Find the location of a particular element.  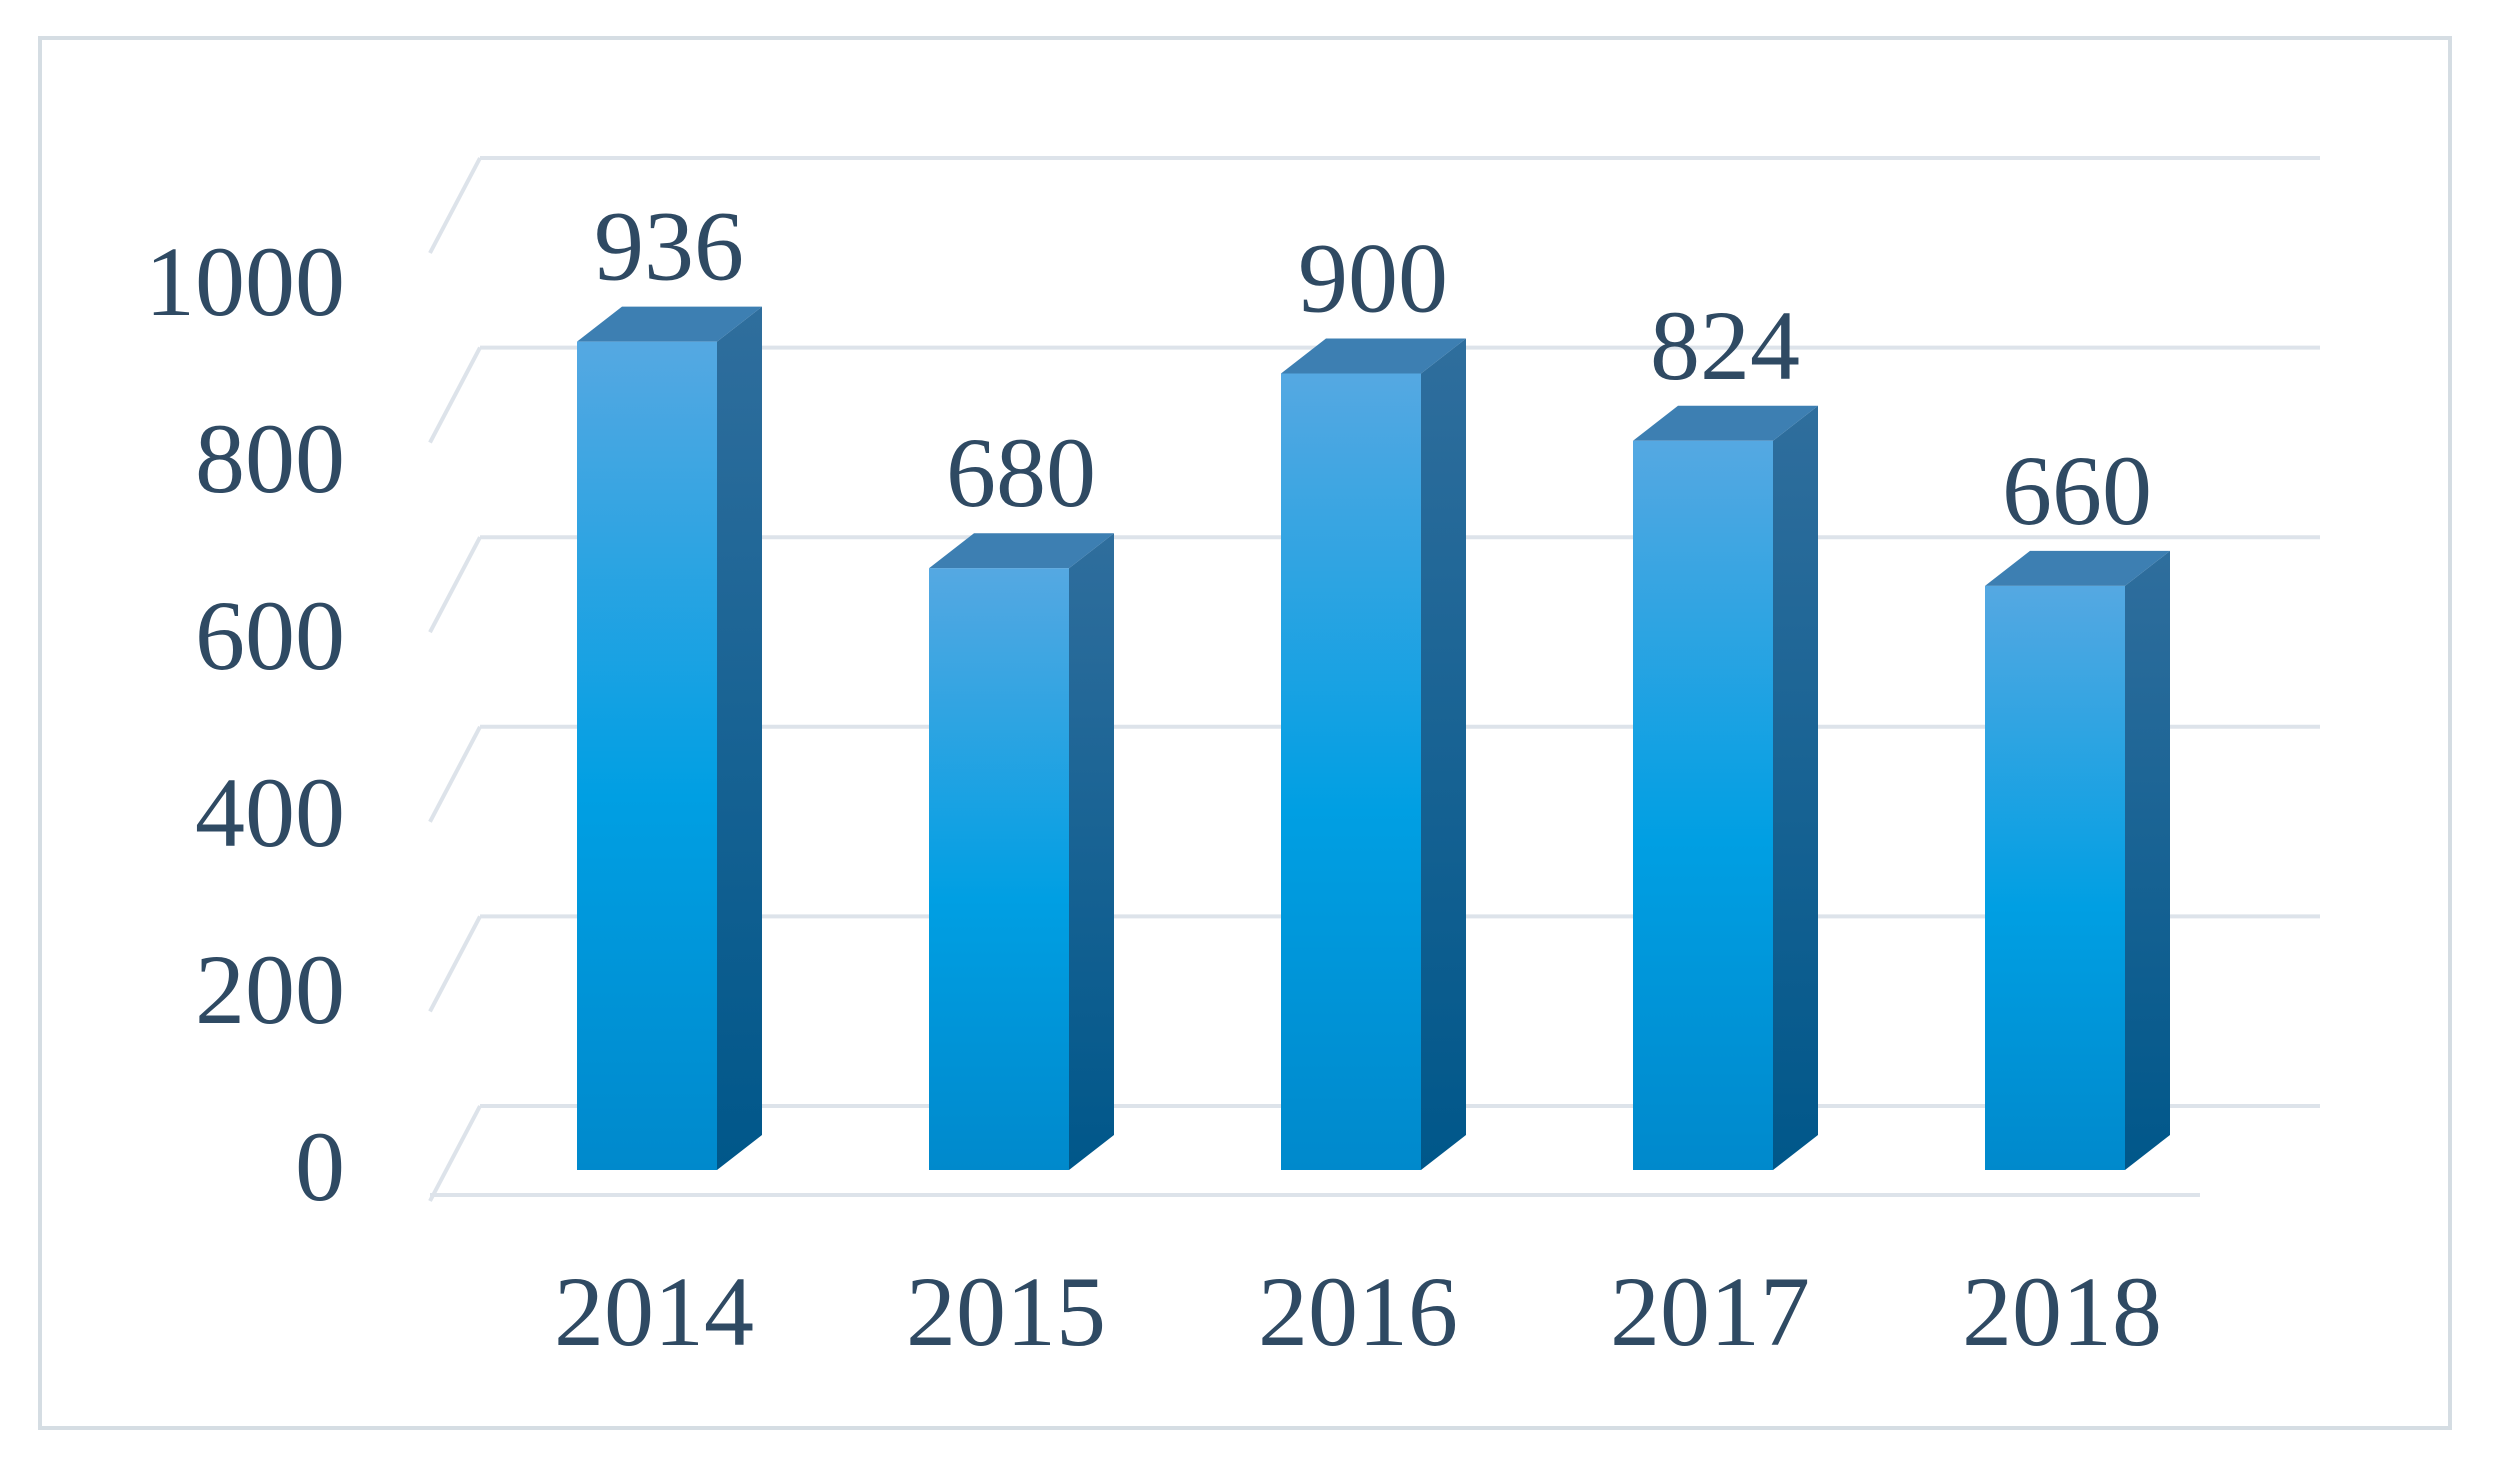

bar-2017 is located at coordinates (1725, 787).